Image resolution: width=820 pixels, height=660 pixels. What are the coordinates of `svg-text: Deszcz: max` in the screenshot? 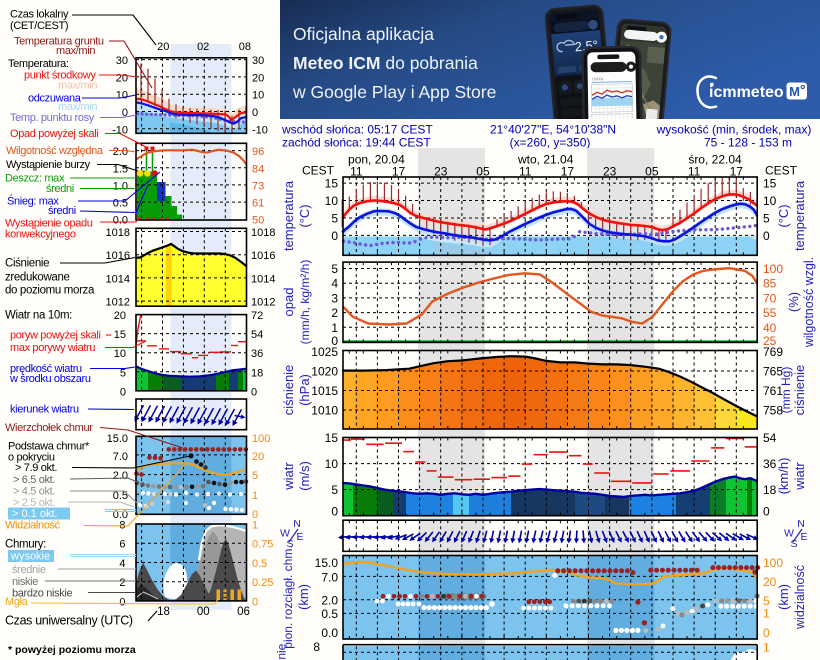 It's located at (35, 179).